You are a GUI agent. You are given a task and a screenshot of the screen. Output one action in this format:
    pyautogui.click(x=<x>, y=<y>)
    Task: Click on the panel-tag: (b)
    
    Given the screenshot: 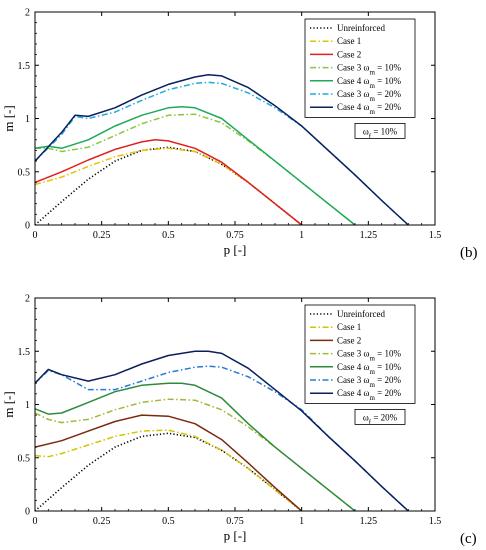 What is the action you would take?
    pyautogui.click(x=469, y=253)
    